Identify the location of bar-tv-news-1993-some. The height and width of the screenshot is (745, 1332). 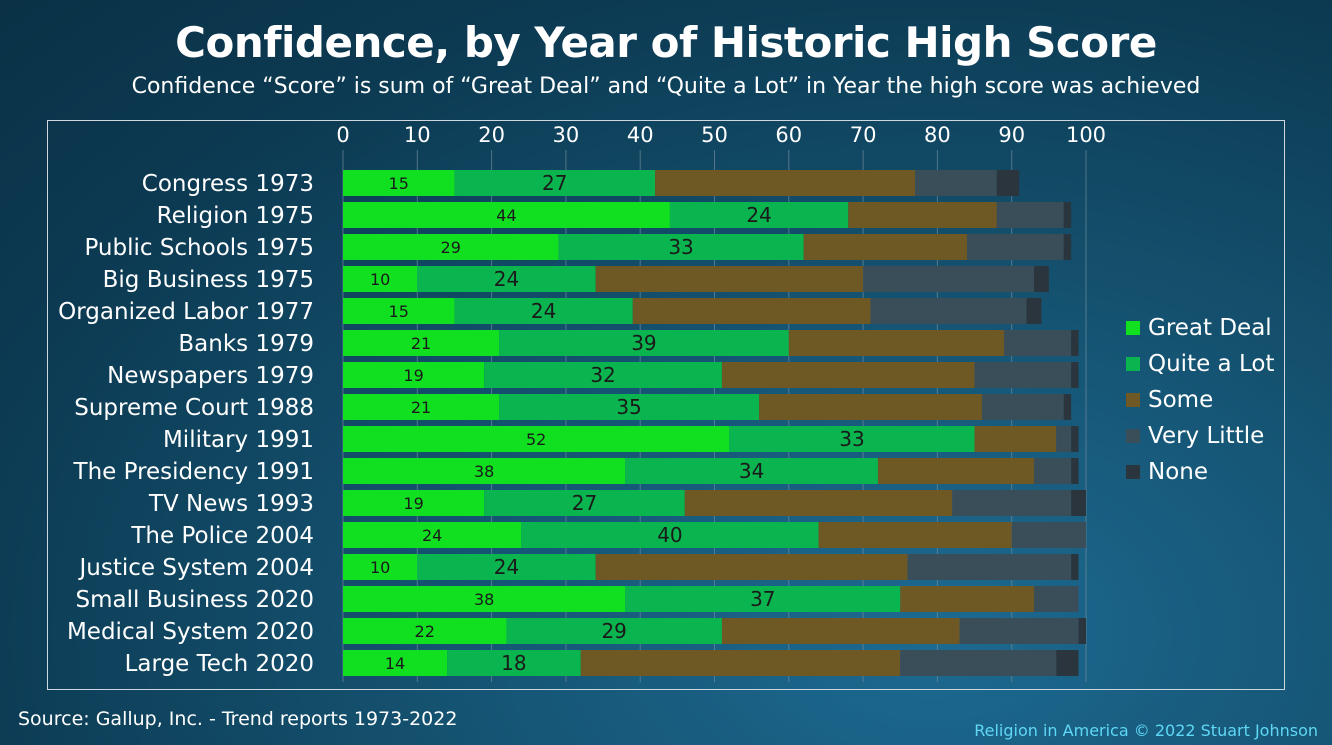
(818, 503).